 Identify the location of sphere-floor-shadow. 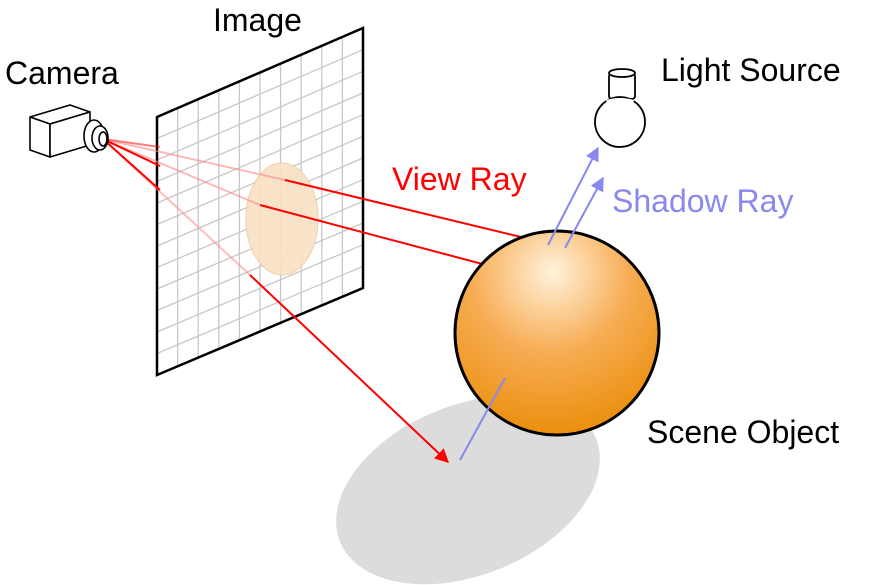
(468, 490).